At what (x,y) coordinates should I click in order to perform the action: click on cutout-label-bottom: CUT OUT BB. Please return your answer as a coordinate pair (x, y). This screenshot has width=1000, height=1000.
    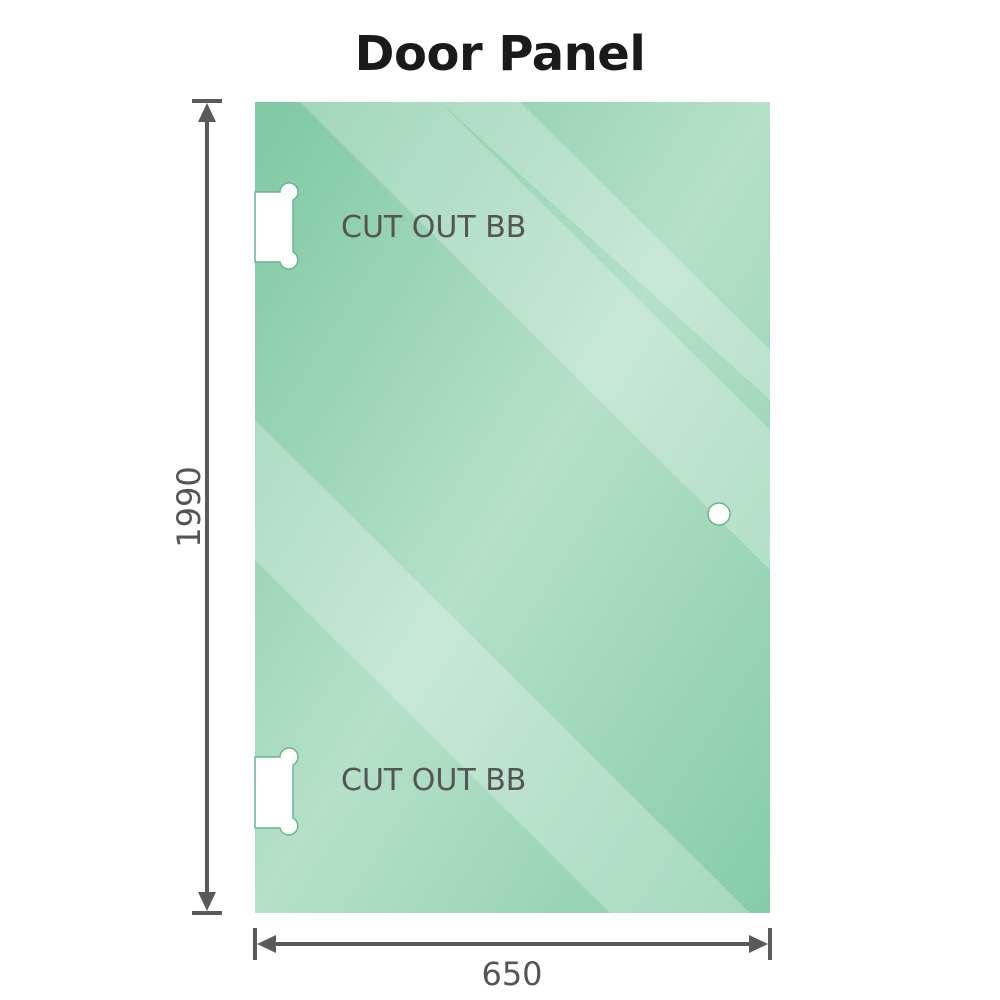
    Looking at the image, I should click on (433, 780).